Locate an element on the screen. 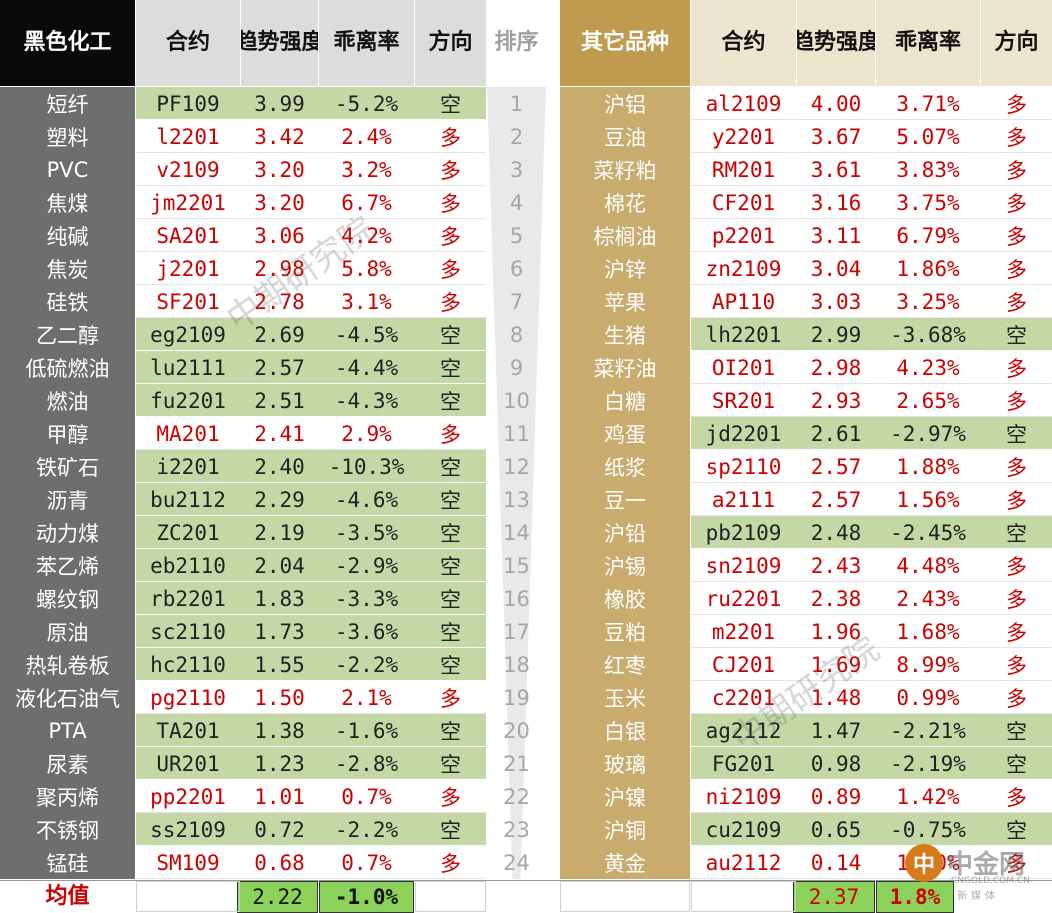 The height and width of the screenshot is (913, 1052). right-row-name: 沪锡 is located at coordinates (625, 566).